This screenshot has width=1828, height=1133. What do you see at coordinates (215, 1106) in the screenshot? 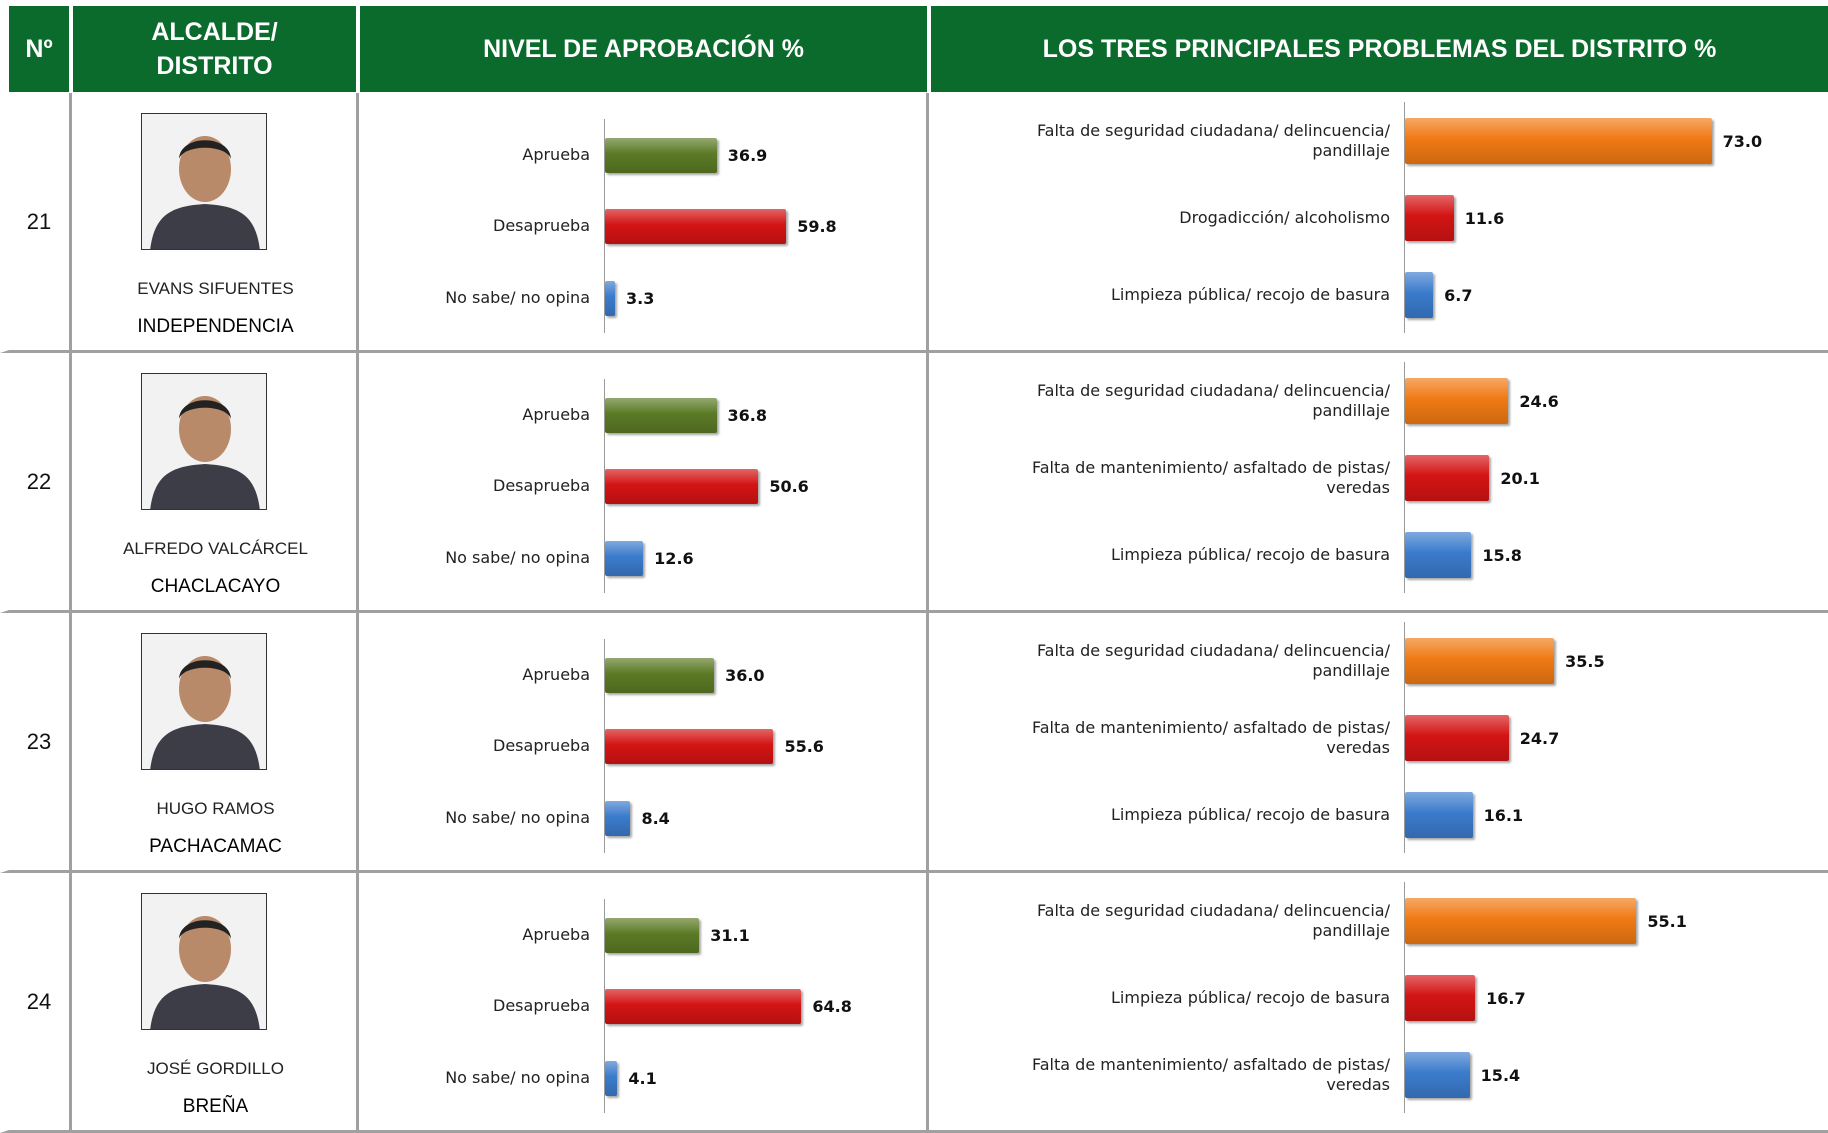
I see `district-name: BREÑA` at bounding box center [215, 1106].